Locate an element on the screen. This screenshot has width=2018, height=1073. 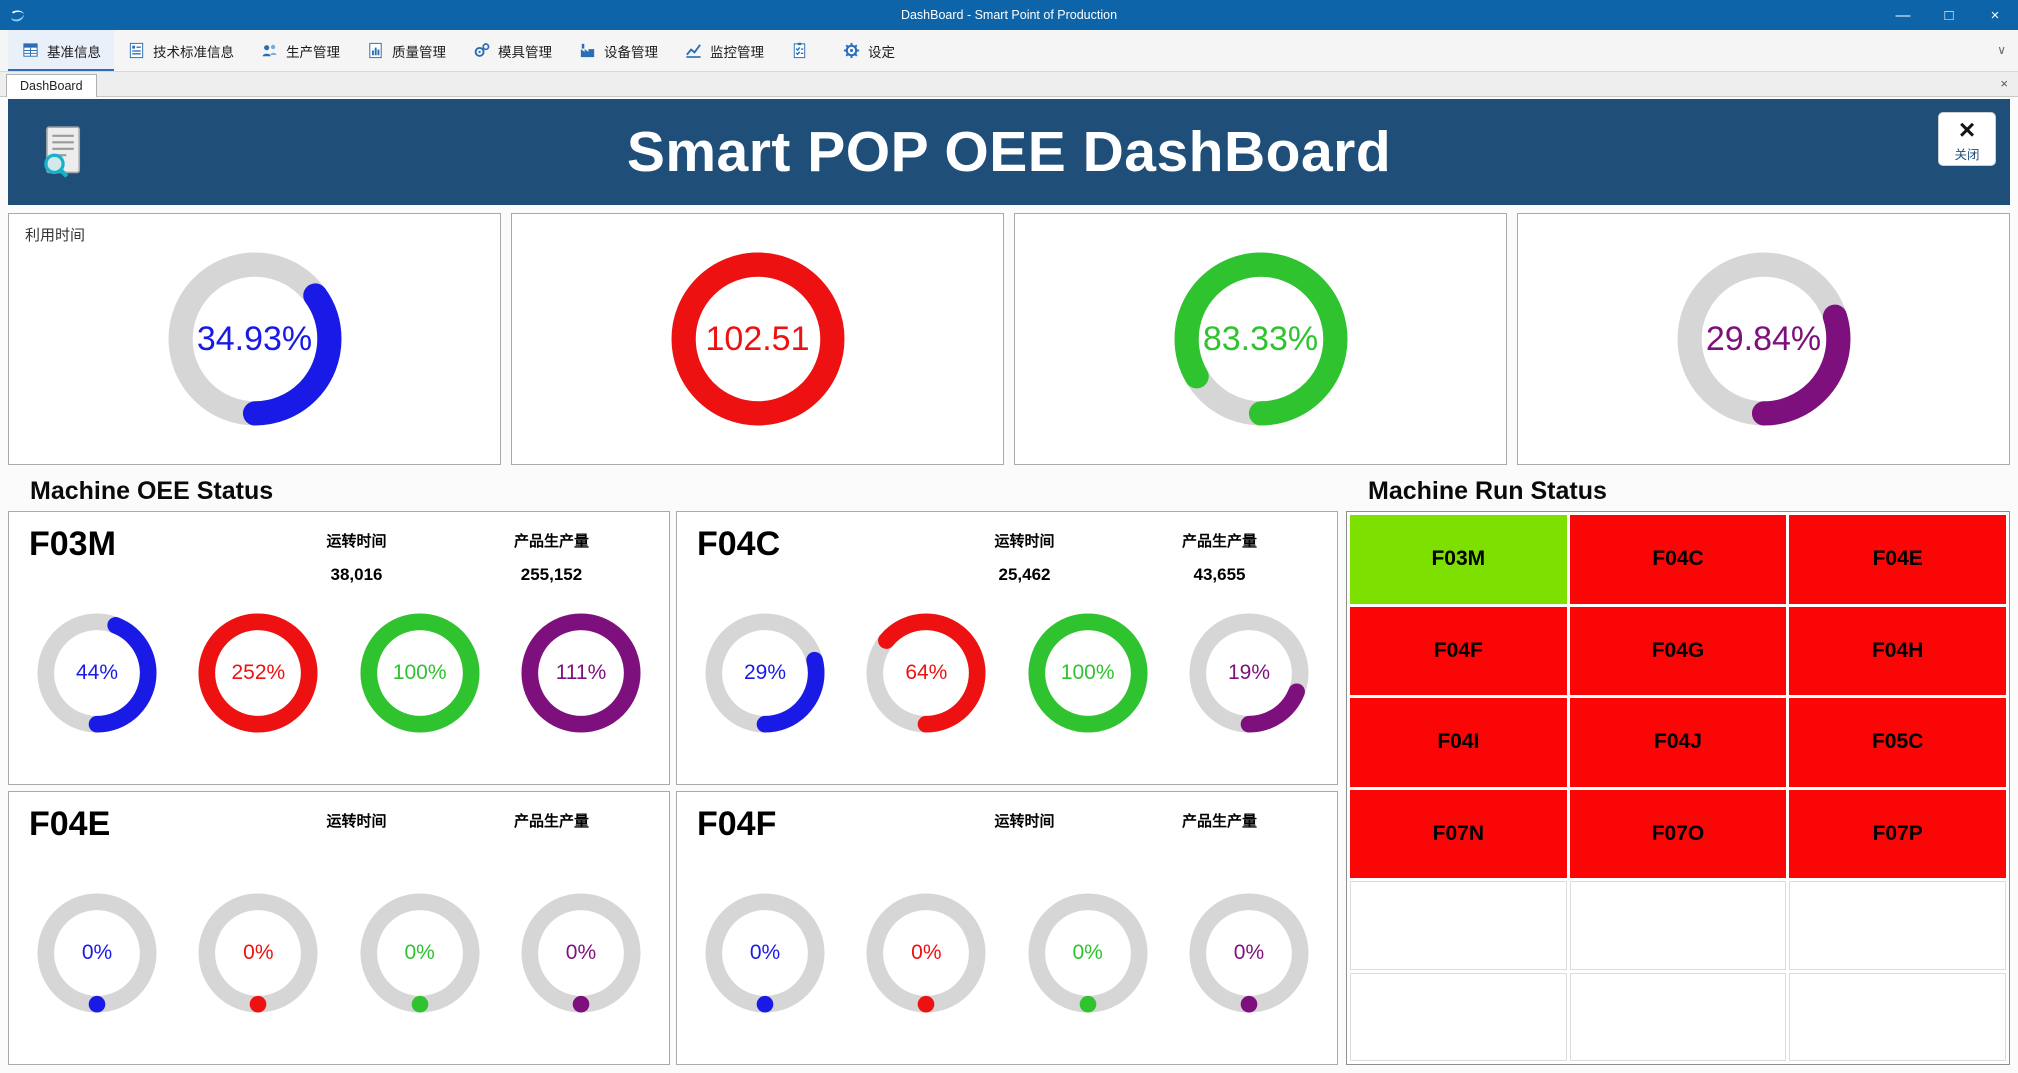
machine-panel-f04e: F04E 运转时间 产品生产量 0% 0% 0% 0% is located at coordinates (339, 928).